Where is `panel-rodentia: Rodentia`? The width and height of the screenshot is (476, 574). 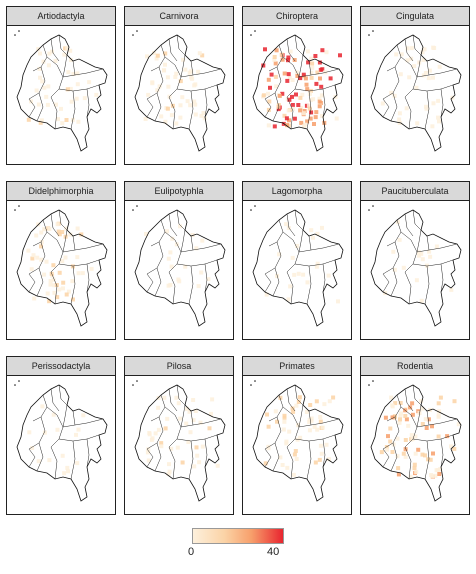 panel-rodentia: Rodentia is located at coordinates (415, 435).